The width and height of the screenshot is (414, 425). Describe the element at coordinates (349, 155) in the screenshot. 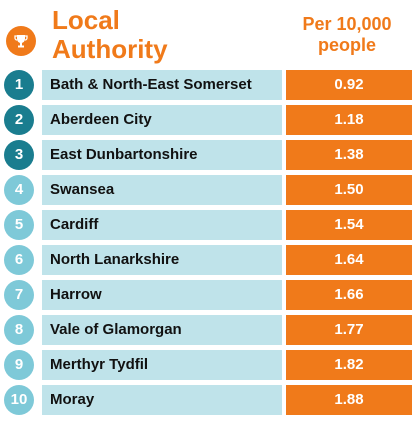

I see `rate-value: 1.38` at that location.